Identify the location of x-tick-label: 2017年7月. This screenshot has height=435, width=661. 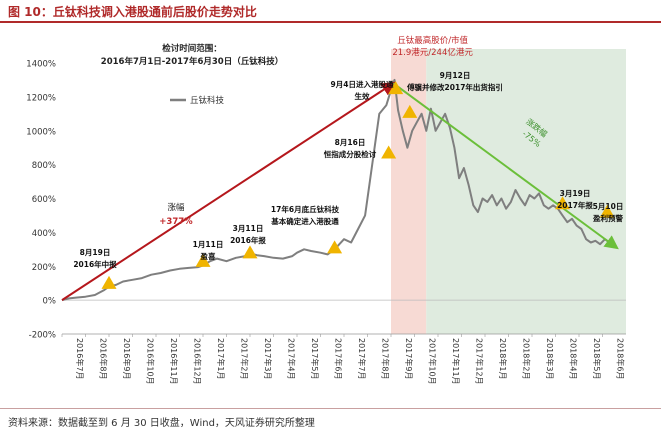
(362, 358).